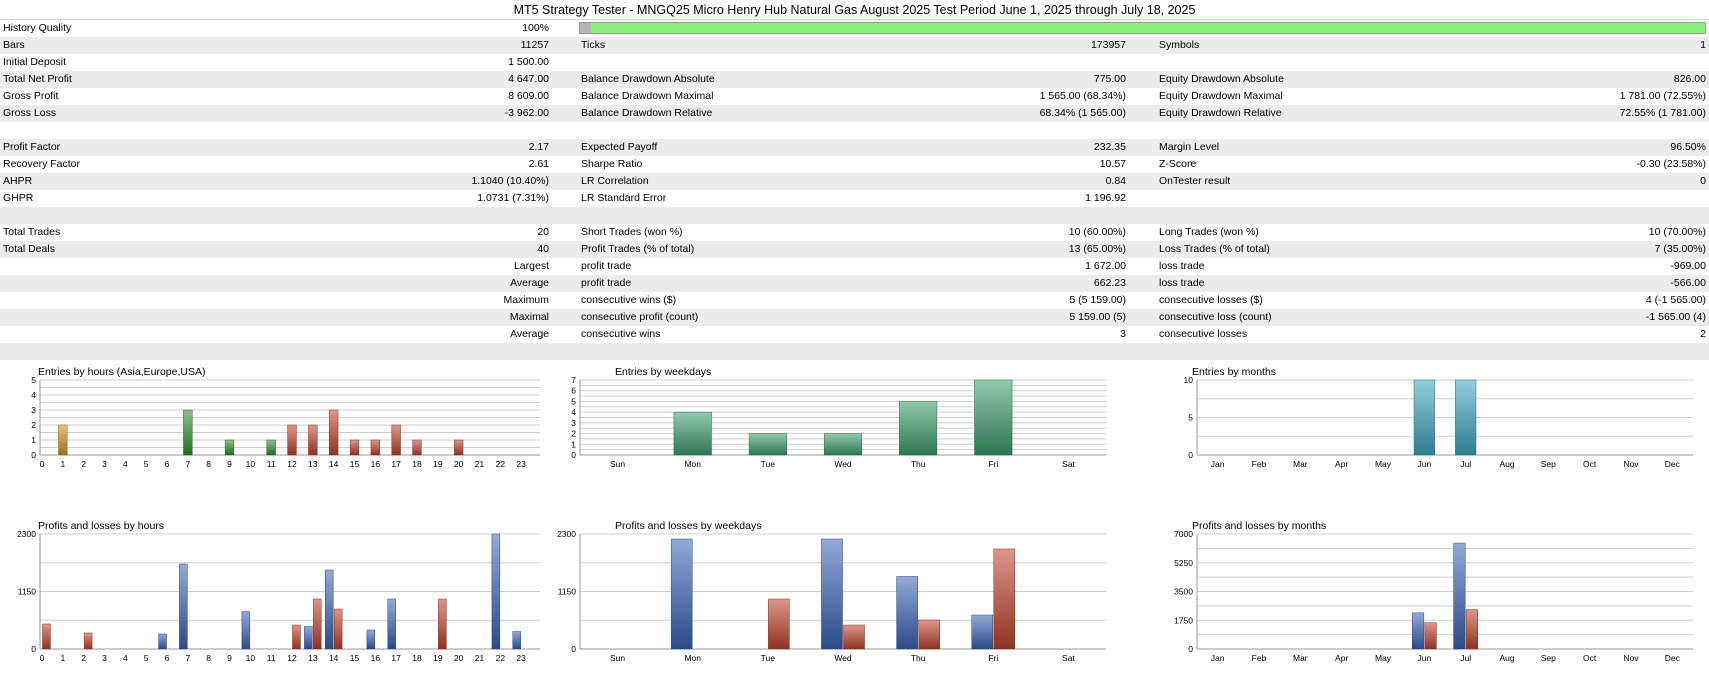 This screenshot has height=684, width=1709. I want to click on x-tick-label: Tue, so click(768, 464).